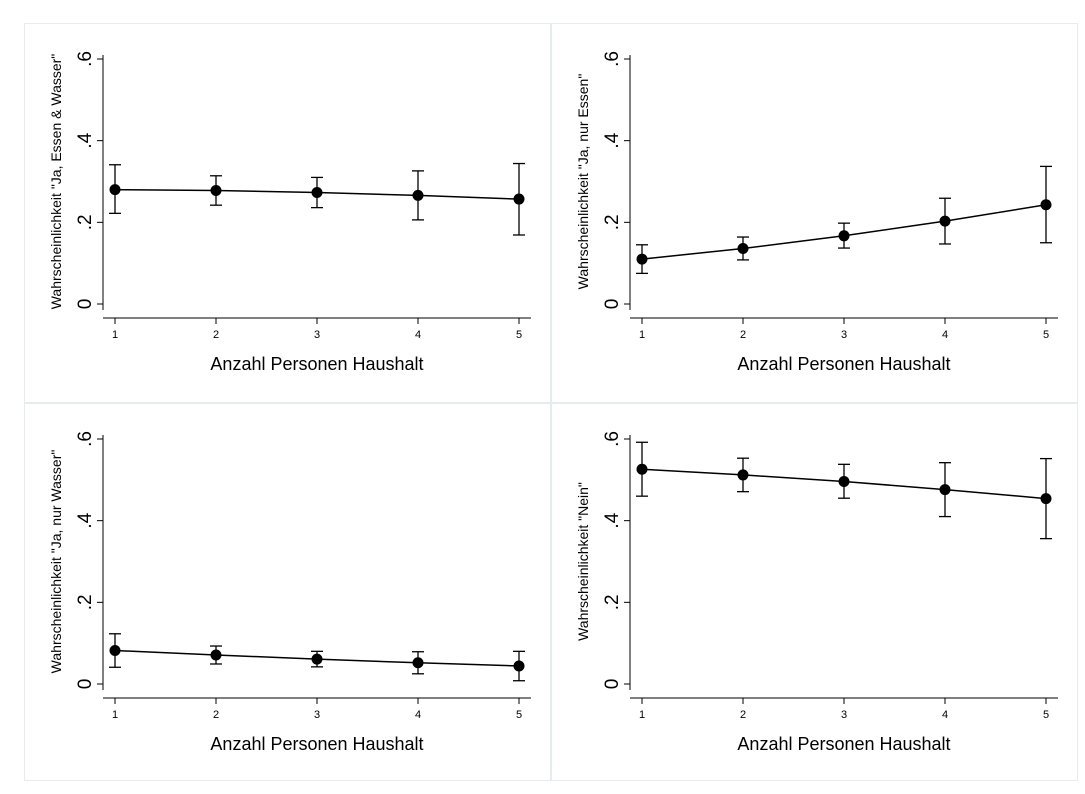 Image resolution: width=1085 pixels, height=794 pixels. What do you see at coordinates (56, 182) in the screenshot?
I see `y-axis-title: Wahrscheinlichkeit "Ja, Essen & Wasser"` at bounding box center [56, 182].